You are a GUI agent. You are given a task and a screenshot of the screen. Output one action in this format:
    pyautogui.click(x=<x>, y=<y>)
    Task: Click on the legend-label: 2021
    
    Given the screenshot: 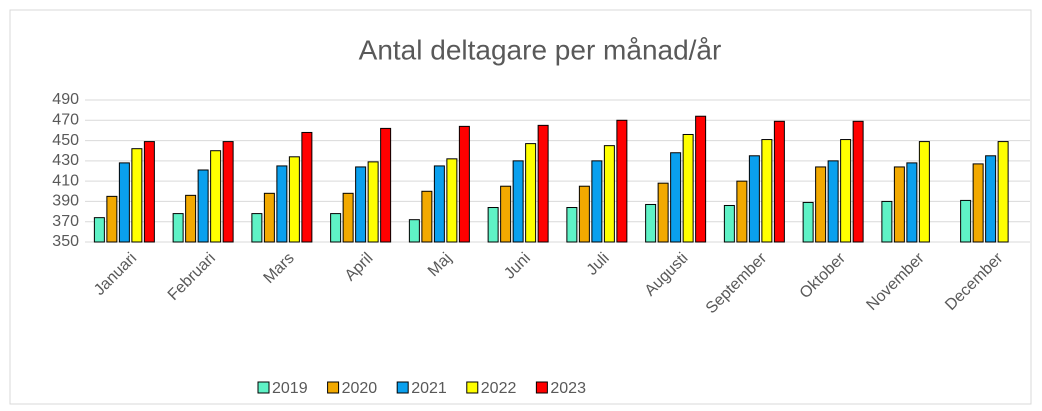 What is the action you would take?
    pyautogui.click(x=429, y=388)
    